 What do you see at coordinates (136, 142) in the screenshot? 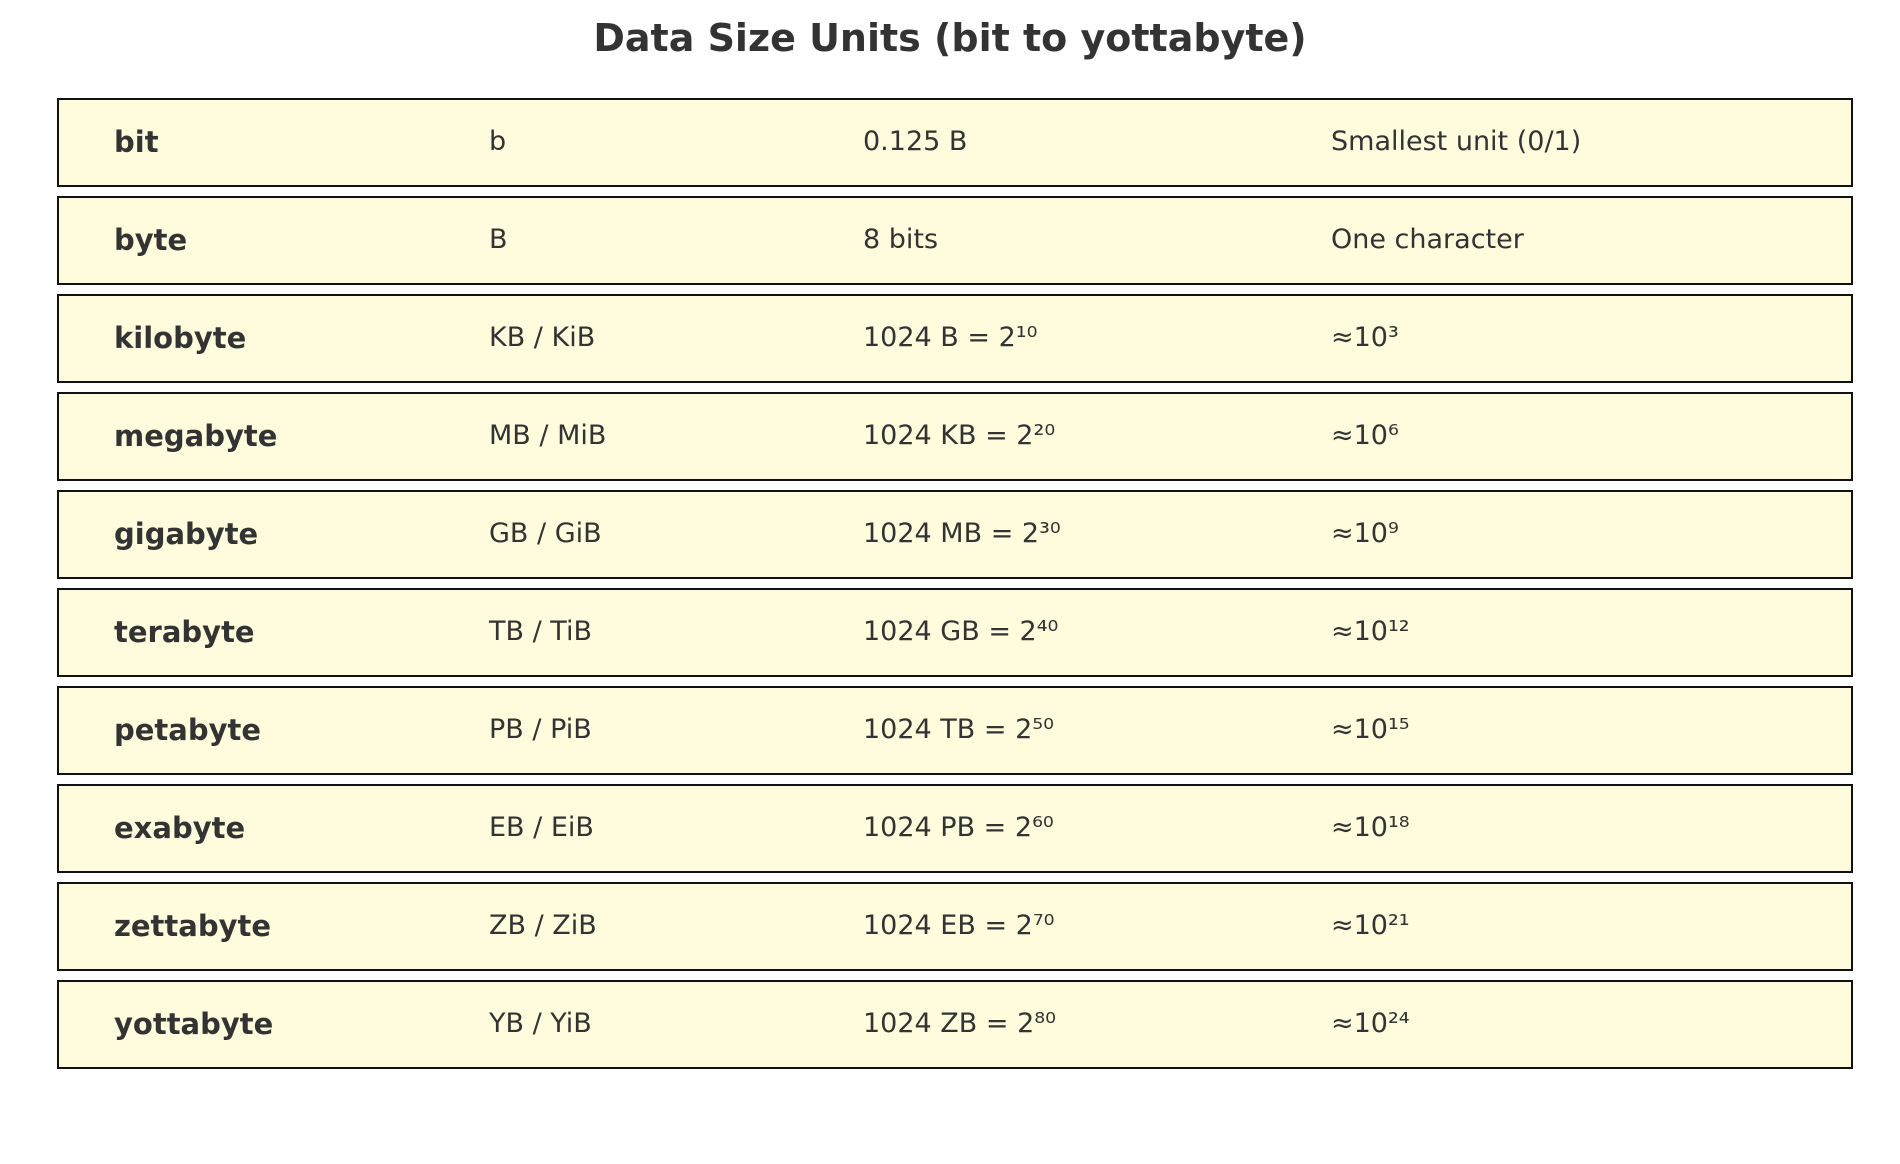
I see `unit-name: bit` at bounding box center [136, 142].